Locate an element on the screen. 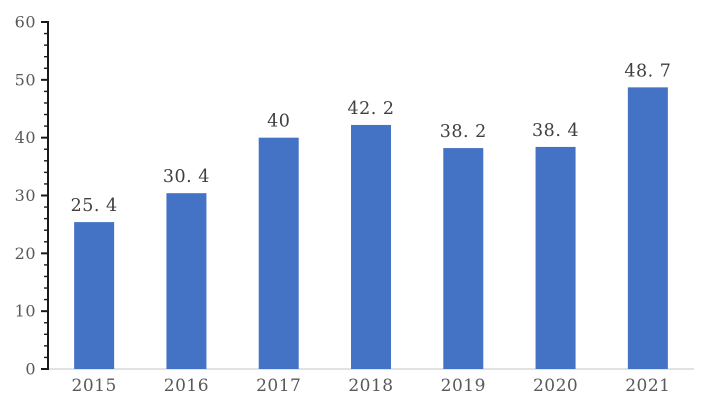  data-label-2016: 30. 4 is located at coordinates (186, 177).